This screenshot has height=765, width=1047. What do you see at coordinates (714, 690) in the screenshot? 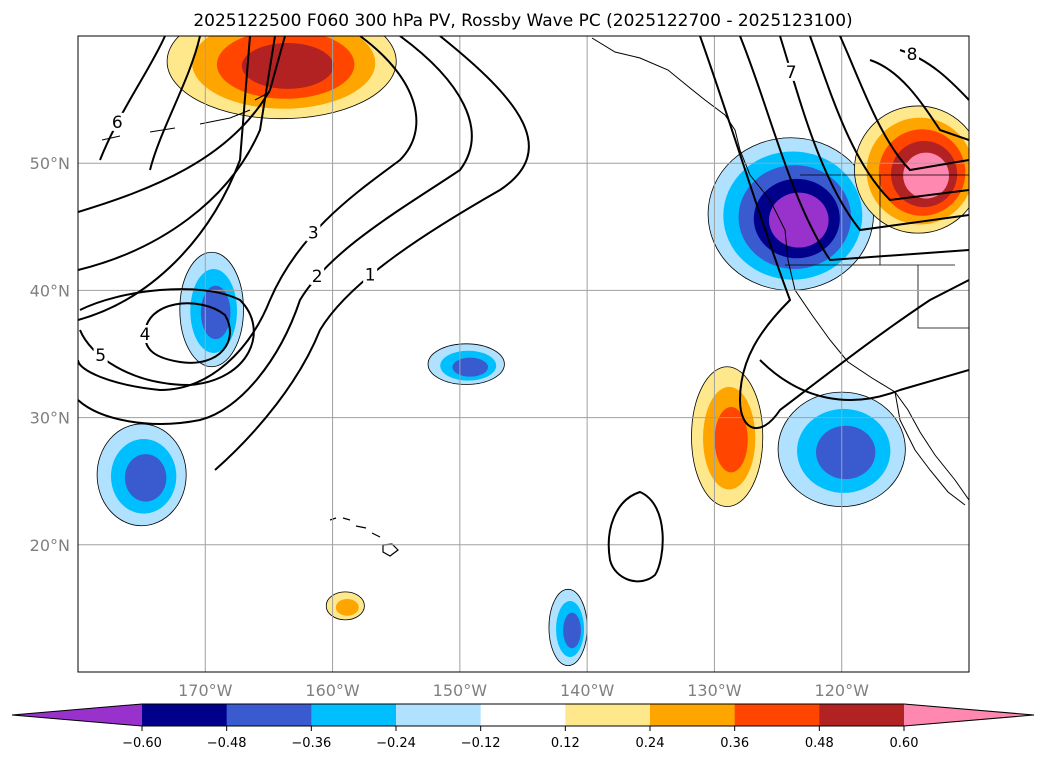
I see `x-tick-label: 130°W` at bounding box center [714, 690].